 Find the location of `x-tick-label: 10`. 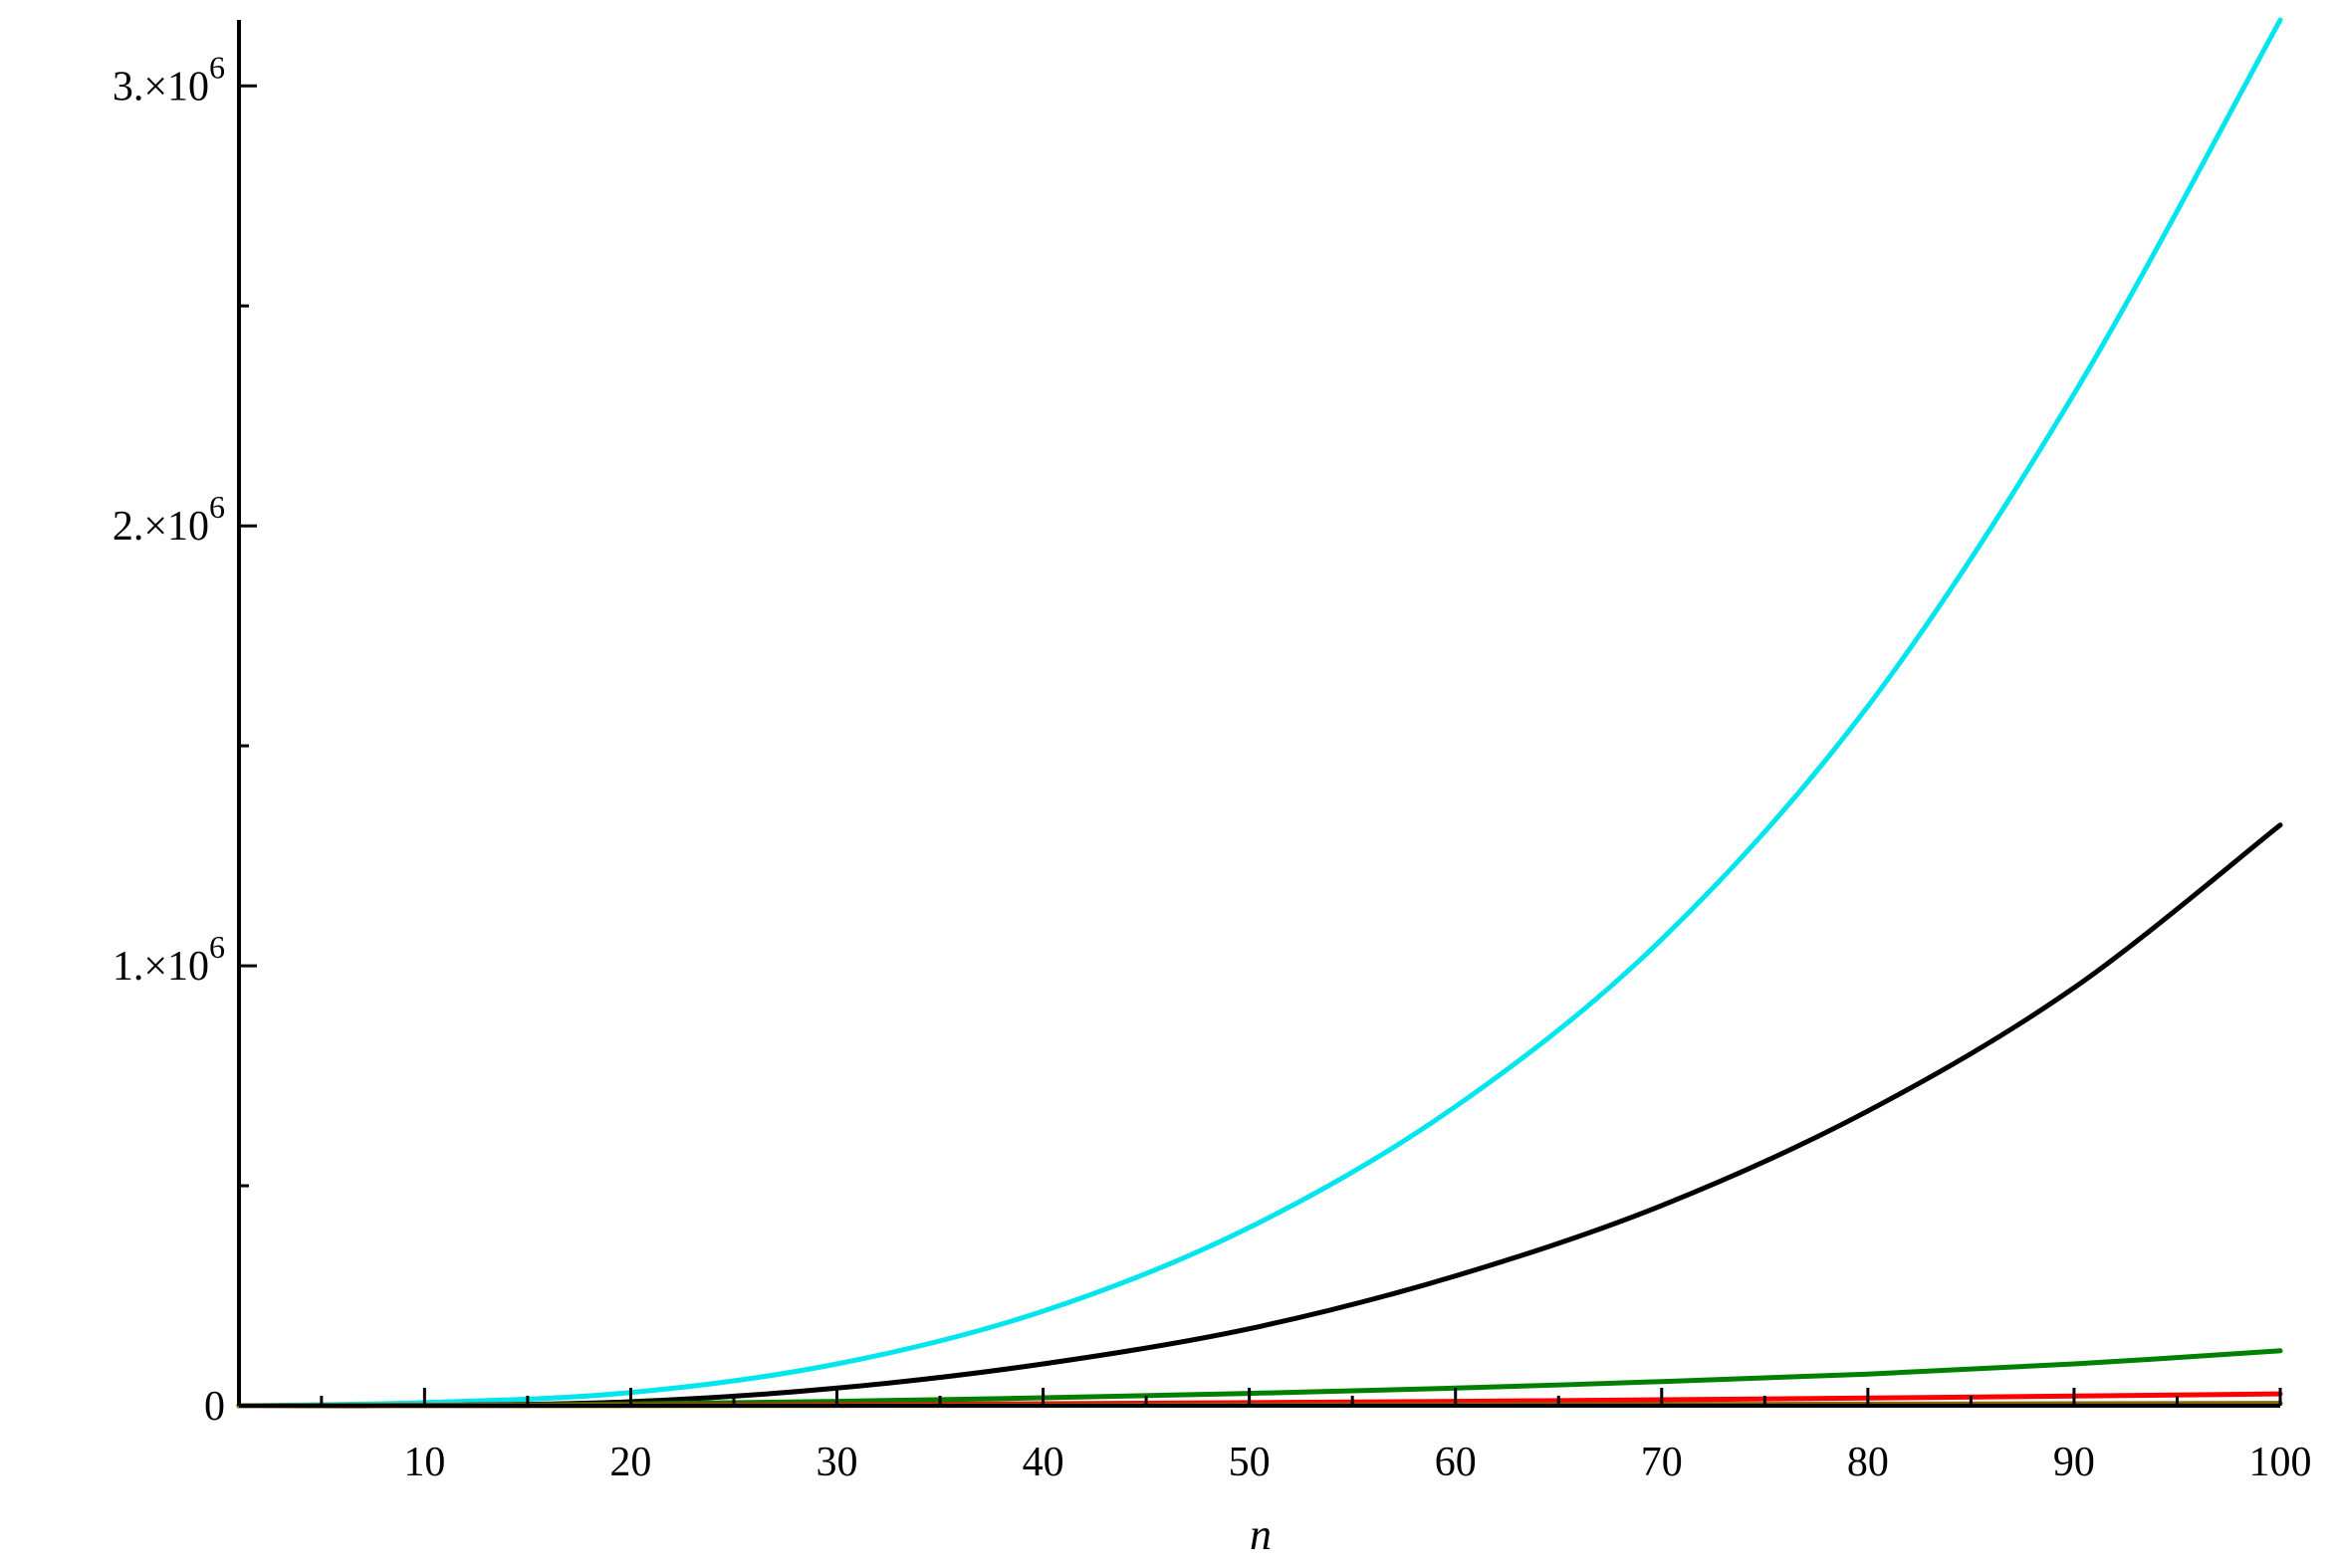

x-tick-label: 10 is located at coordinates (424, 1462).